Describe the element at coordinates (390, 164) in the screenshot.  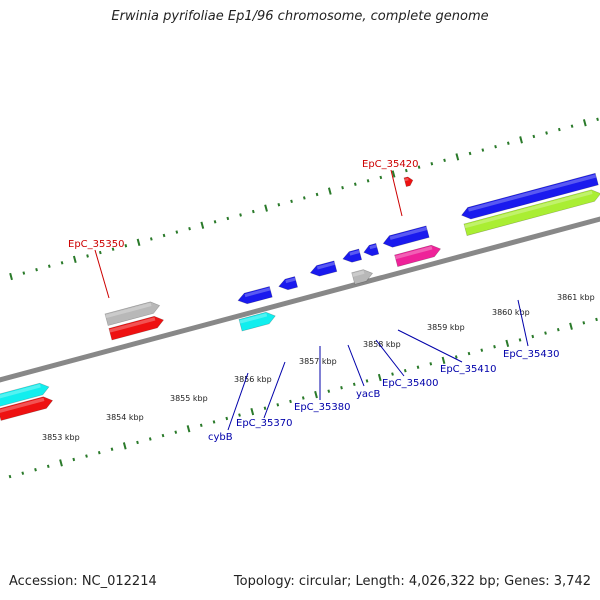
I see `gene-label-EpC_35420: EpC_35420` at that location.